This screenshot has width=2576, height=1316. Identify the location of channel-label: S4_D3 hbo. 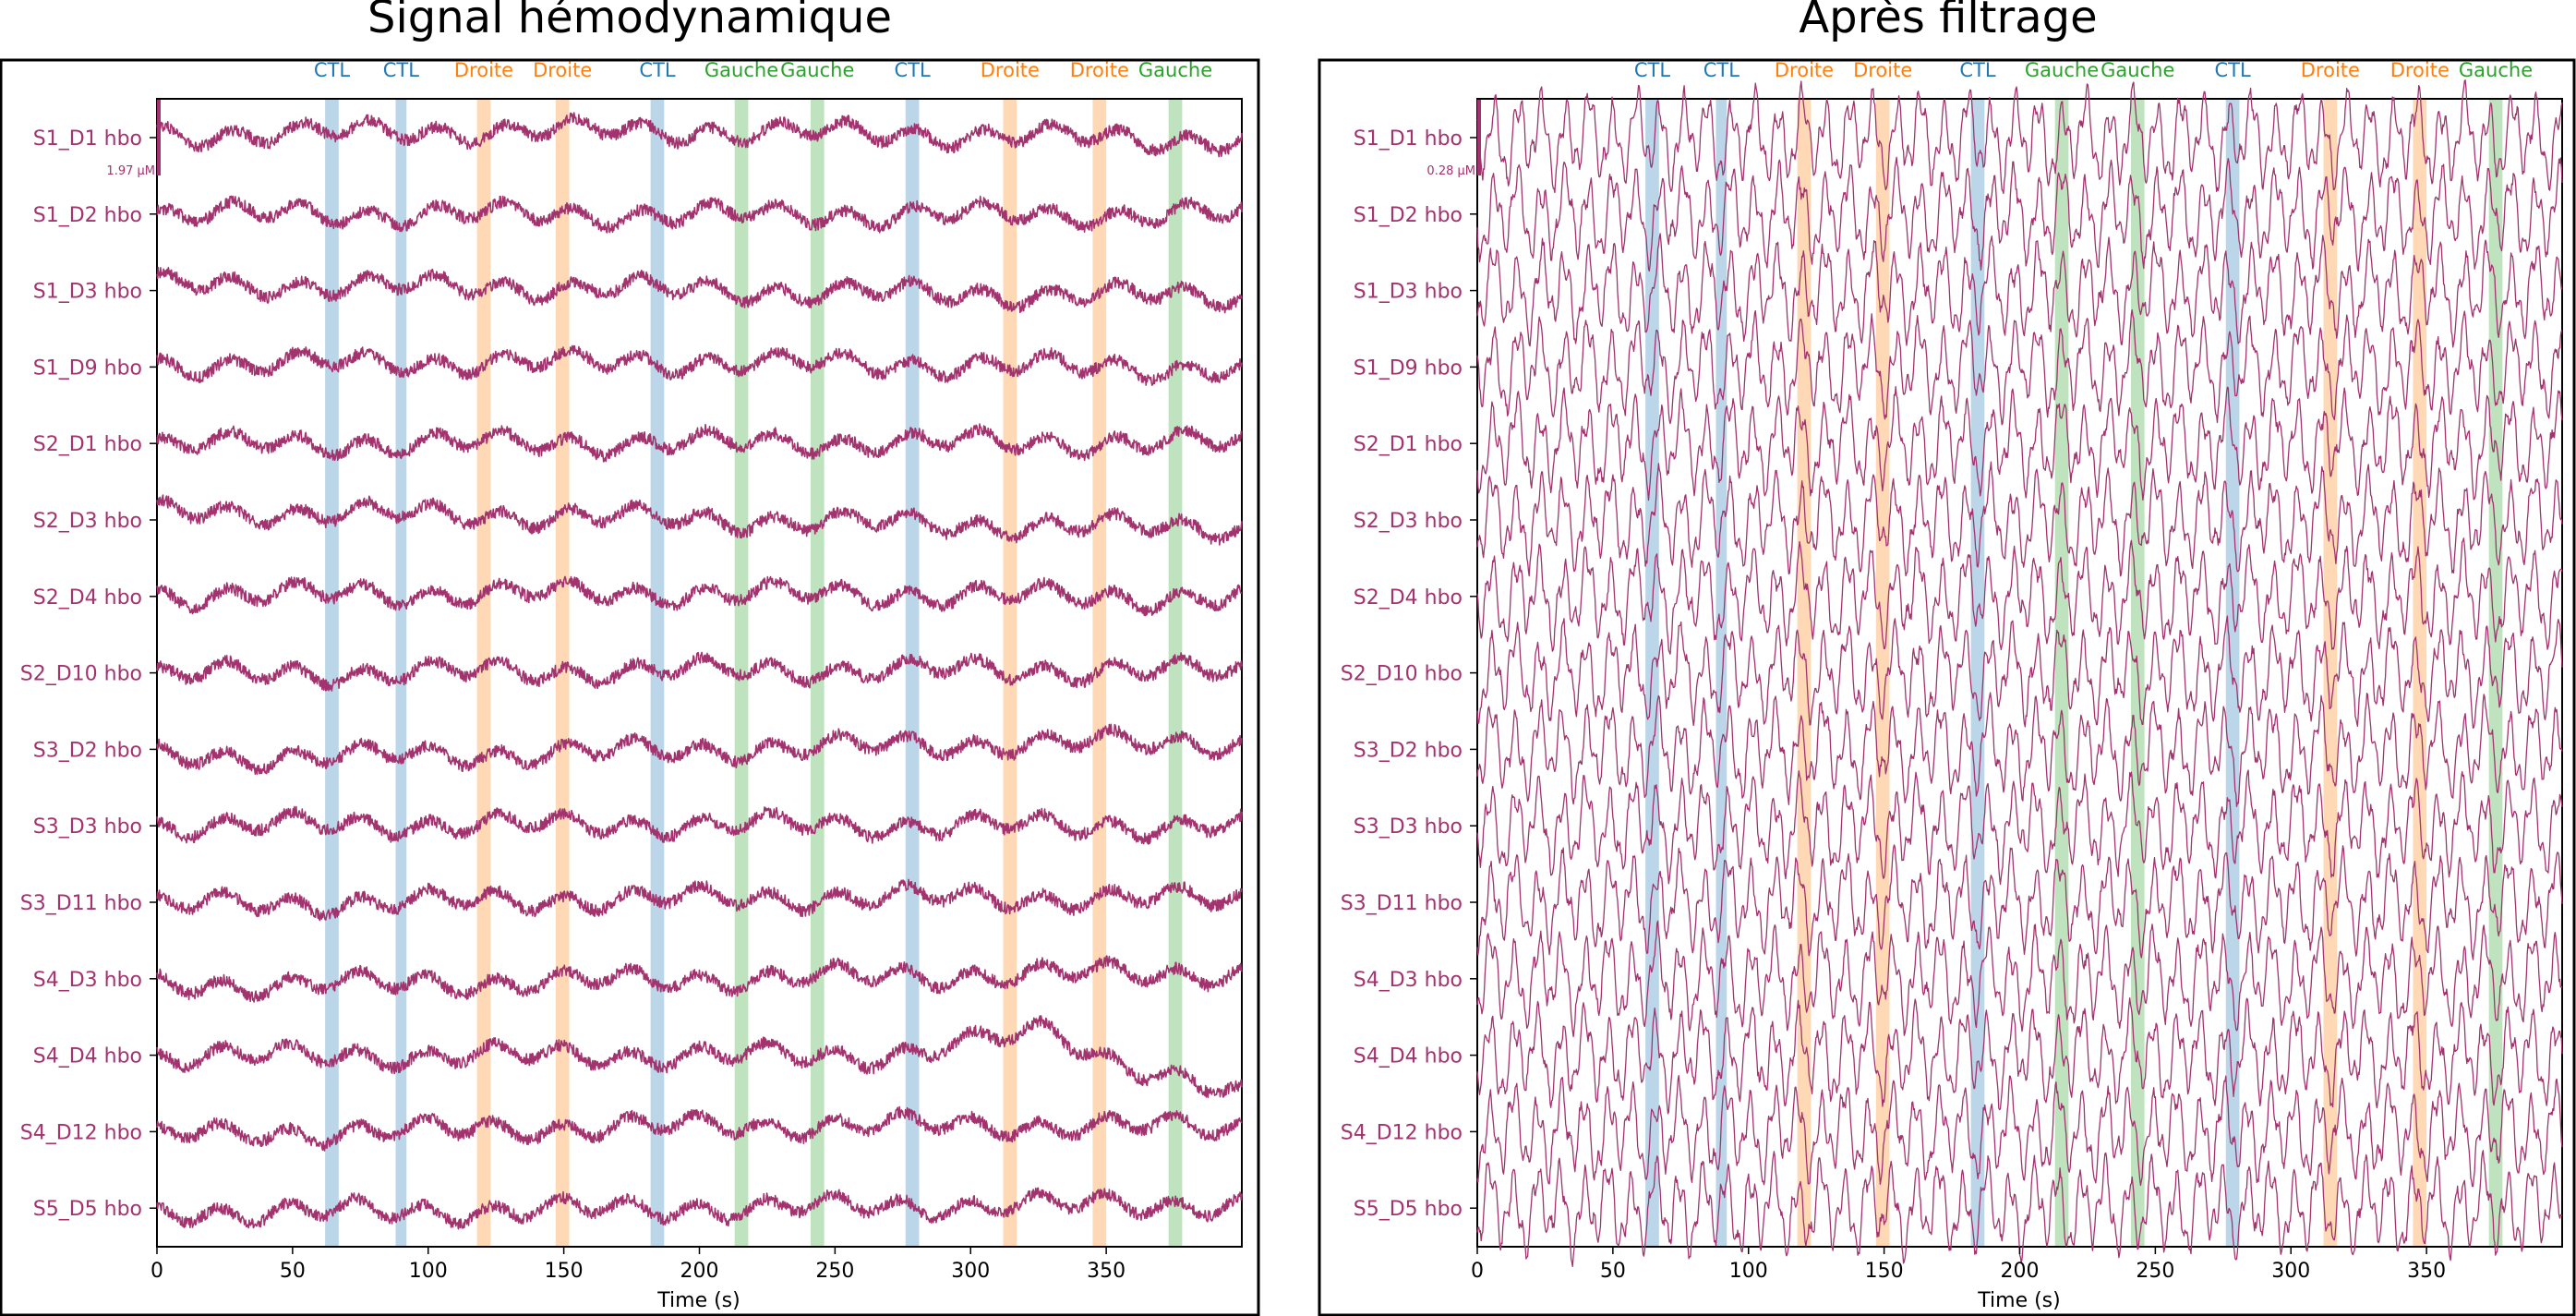
(87, 981).